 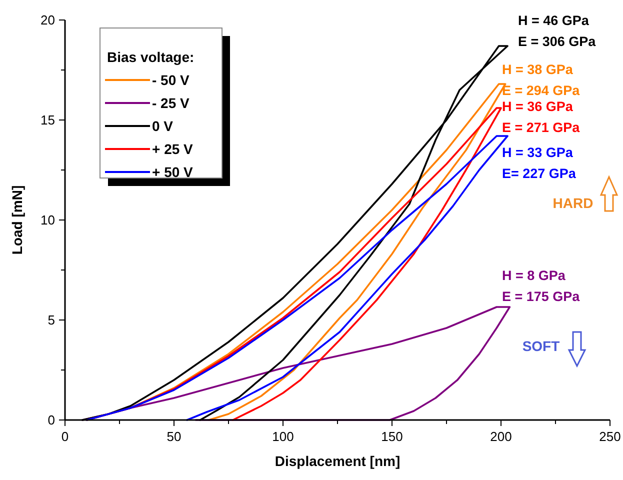 I want to click on y-tick-label: 10, so click(x=47, y=220).